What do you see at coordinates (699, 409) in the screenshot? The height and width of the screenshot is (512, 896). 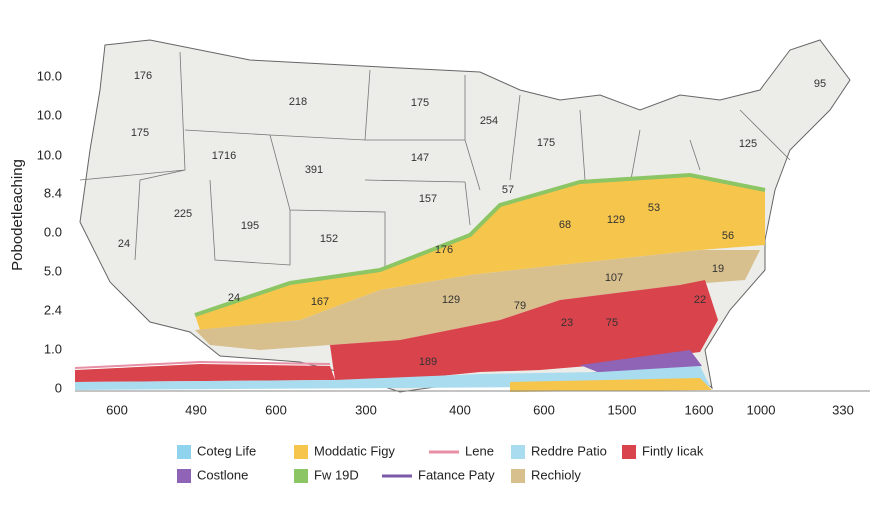 I see `x-tick-label: 1600` at bounding box center [699, 409].